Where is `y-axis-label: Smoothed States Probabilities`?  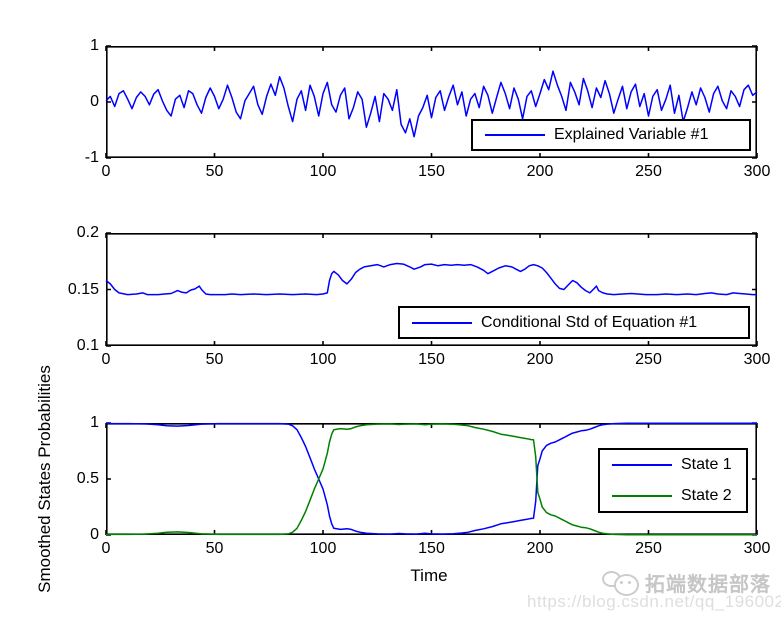
y-axis-label: Smoothed States Probabilities is located at coordinates (44, 479).